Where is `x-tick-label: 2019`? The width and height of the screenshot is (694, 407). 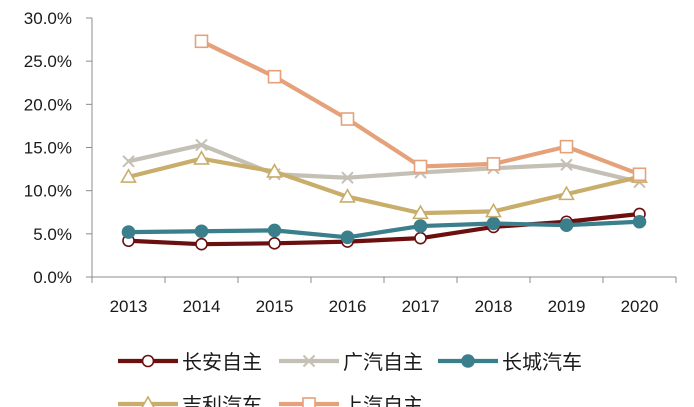 x-tick-label: 2019 is located at coordinates (567, 306).